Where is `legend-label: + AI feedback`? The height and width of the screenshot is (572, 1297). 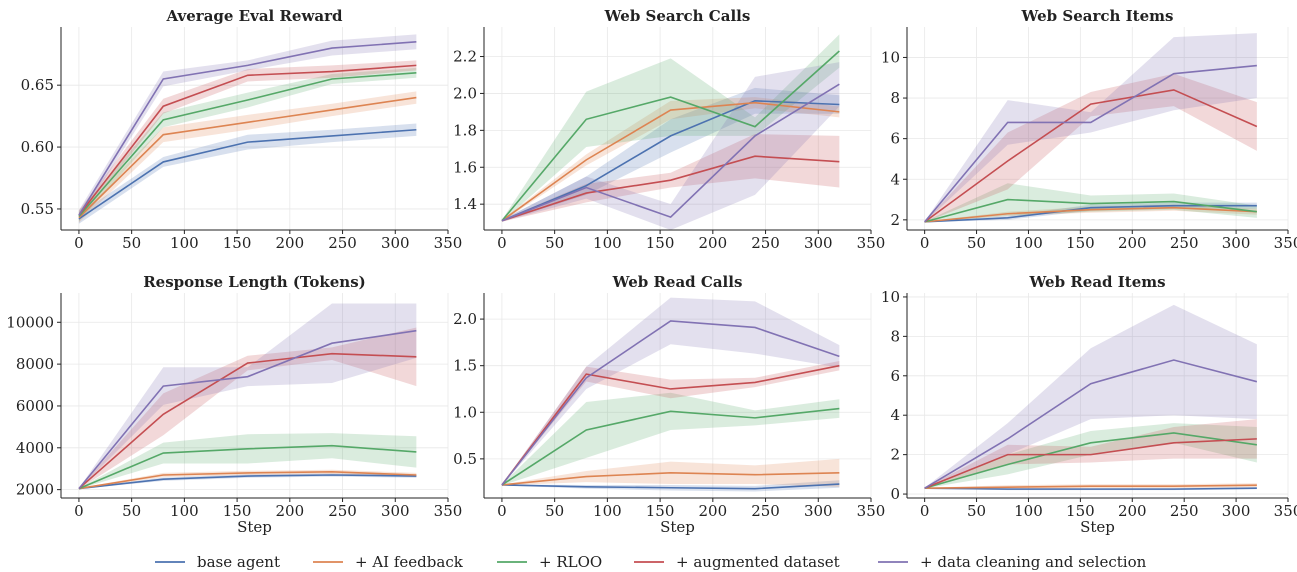 legend-label: + AI feedback is located at coordinates (409, 562).